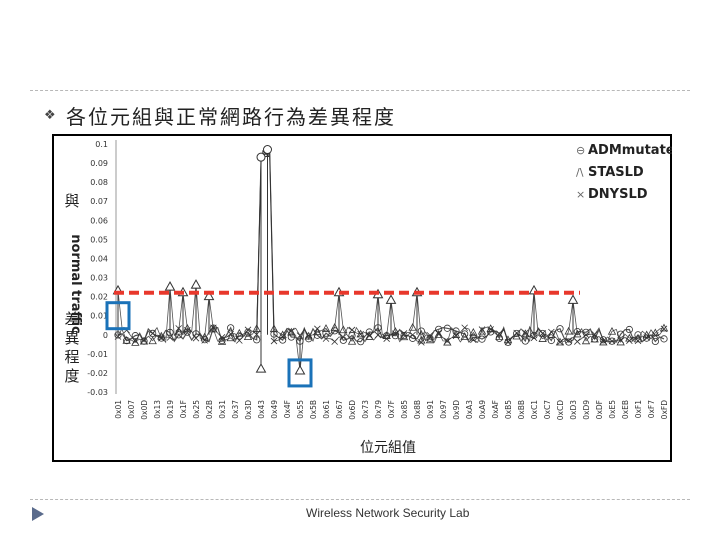  I want to click on y-tick-label: 0.04, so click(99, 258).